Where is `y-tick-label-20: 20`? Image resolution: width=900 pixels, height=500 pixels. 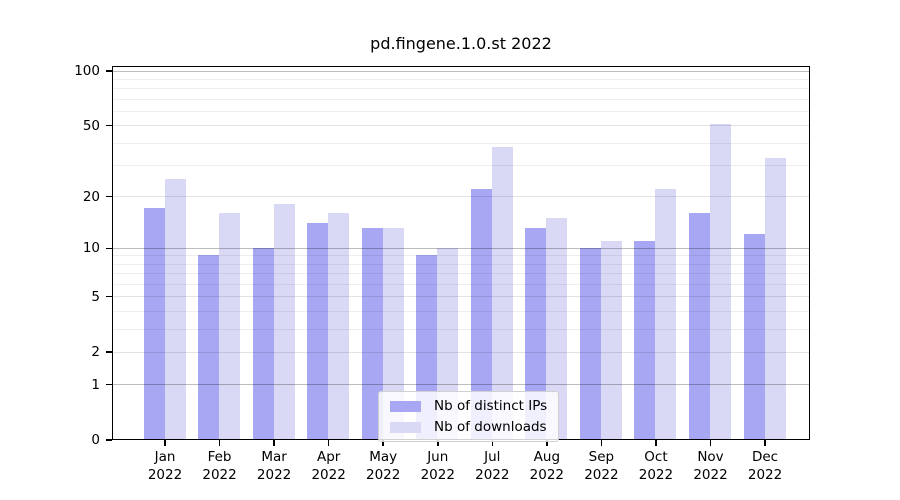 y-tick-label-20: 20 is located at coordinates (91, 196).